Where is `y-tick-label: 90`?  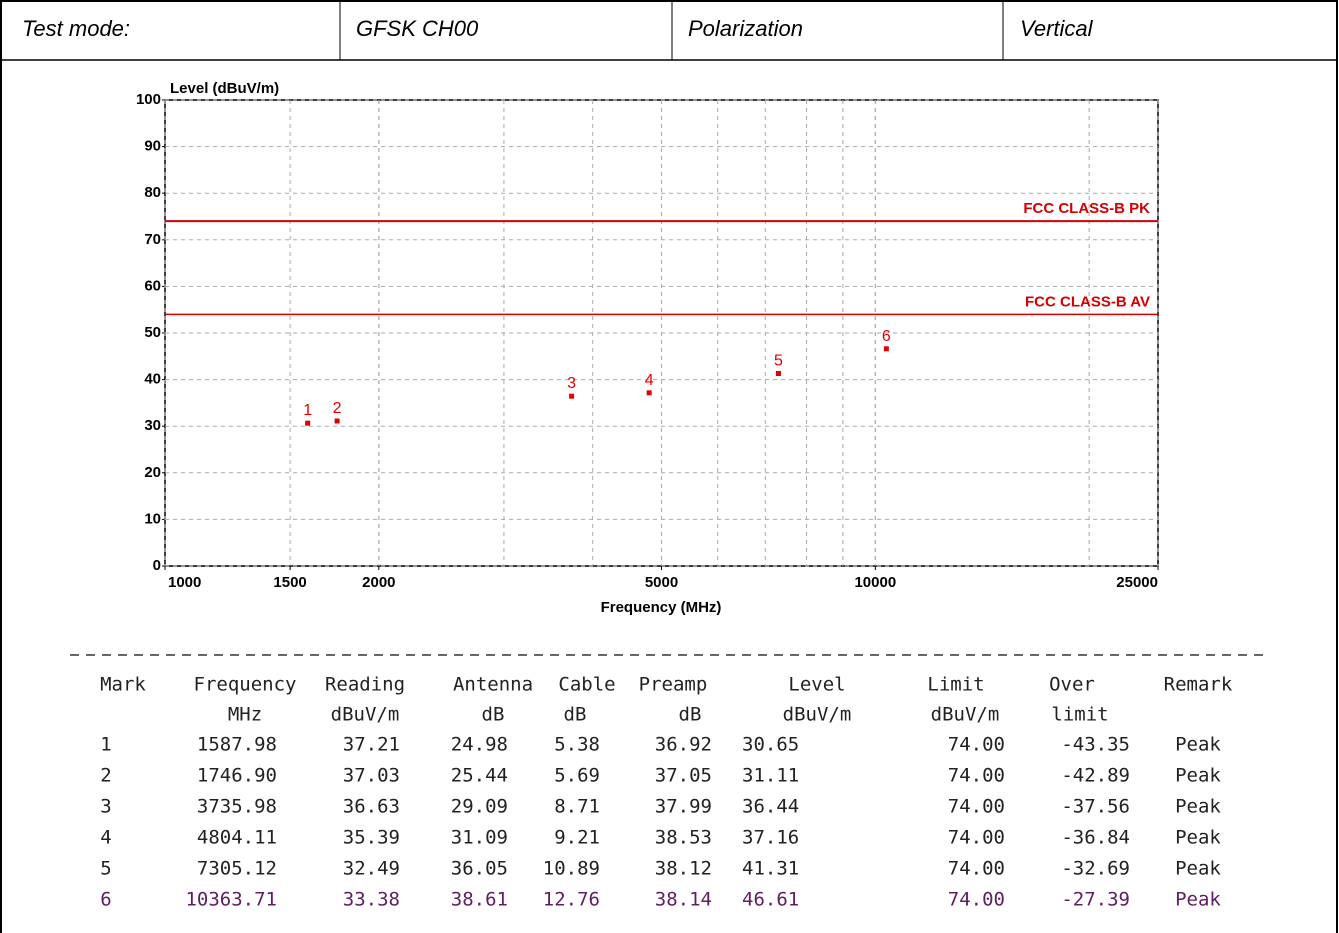
y-tick-label: 90 is located at coordinates (152, 146).